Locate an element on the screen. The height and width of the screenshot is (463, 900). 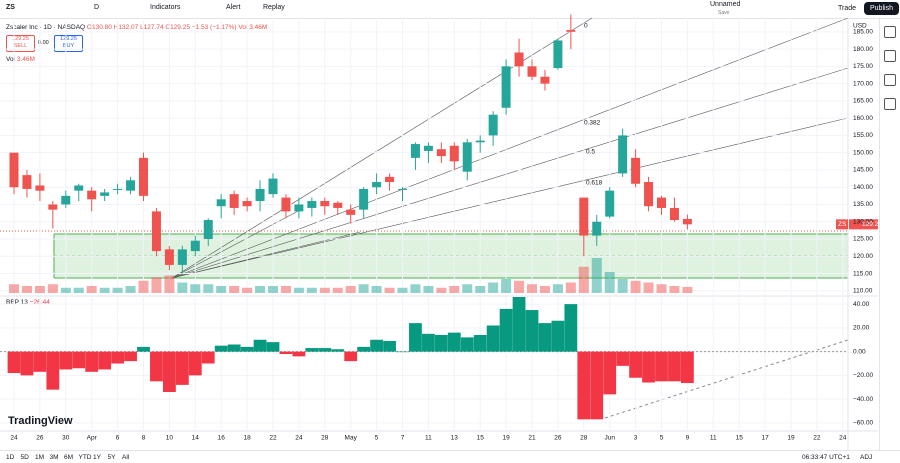
price-tag: 129.25 is located at coordinates (870, 224).